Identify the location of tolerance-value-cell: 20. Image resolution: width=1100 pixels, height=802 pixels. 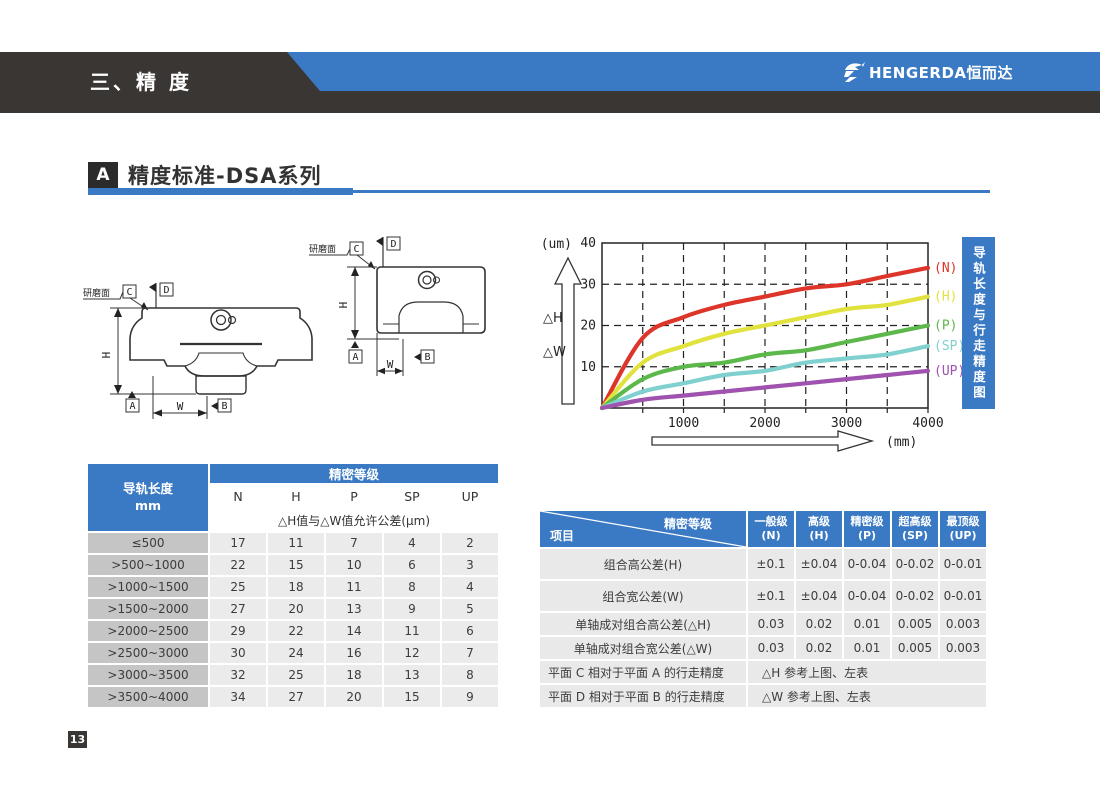
(354, 697).